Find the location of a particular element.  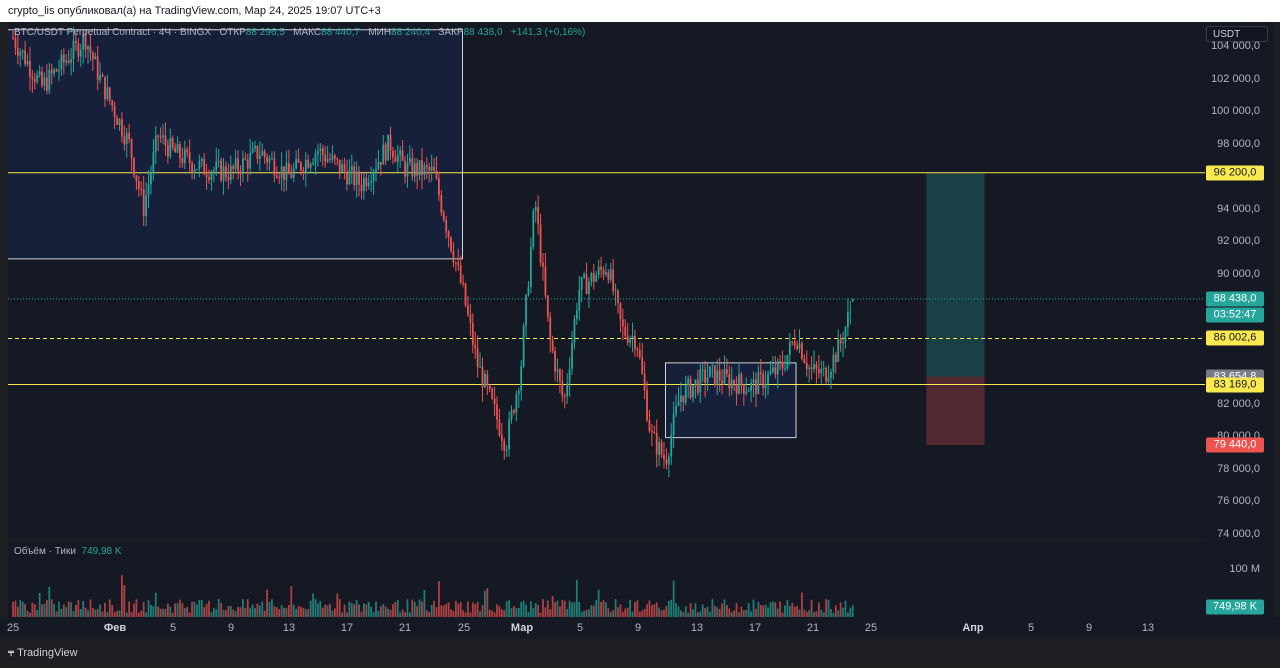

time-axis: 25 Фев 5 9 13 17 21 25 Мар 5 9 13 17 21 25 Апр 5 9 13 is located at coordinates (640, 628).